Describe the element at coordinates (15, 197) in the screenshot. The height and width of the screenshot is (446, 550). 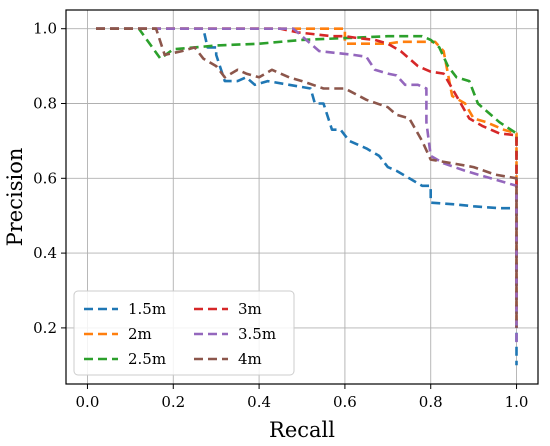
I see `y-axis-label: Precision` at that location.